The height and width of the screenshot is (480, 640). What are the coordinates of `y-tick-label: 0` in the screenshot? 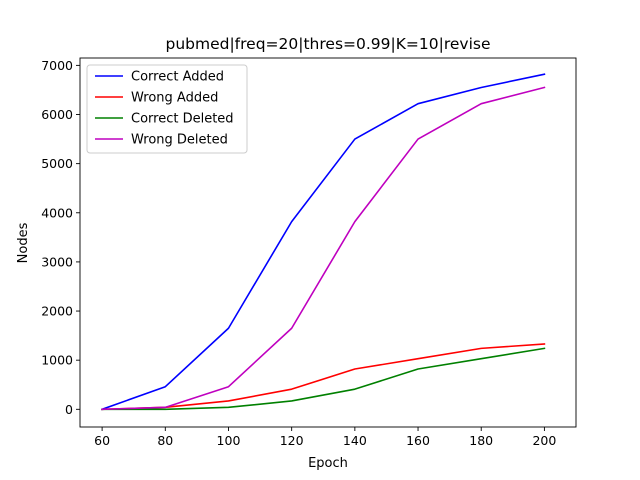 It's located at (69, 409).